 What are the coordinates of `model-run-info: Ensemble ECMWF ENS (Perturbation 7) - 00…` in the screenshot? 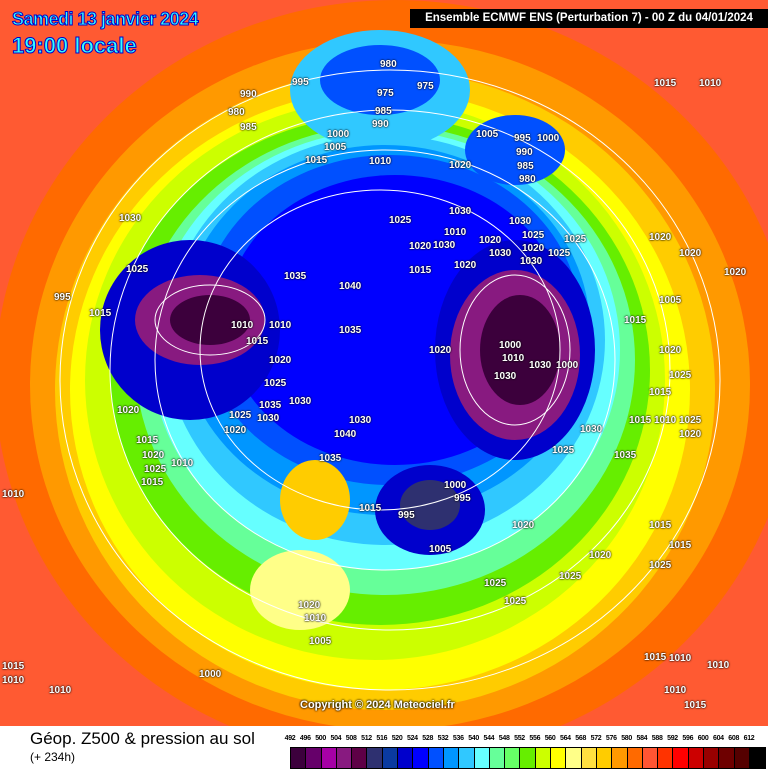 It's located at (589, 18).